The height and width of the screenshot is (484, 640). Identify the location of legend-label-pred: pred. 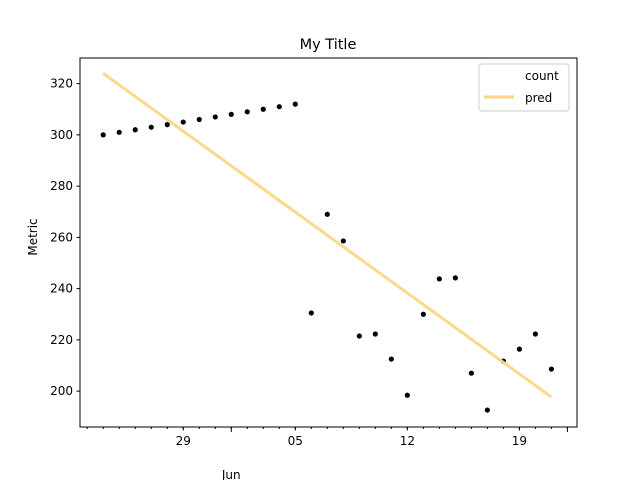
(538, 98).